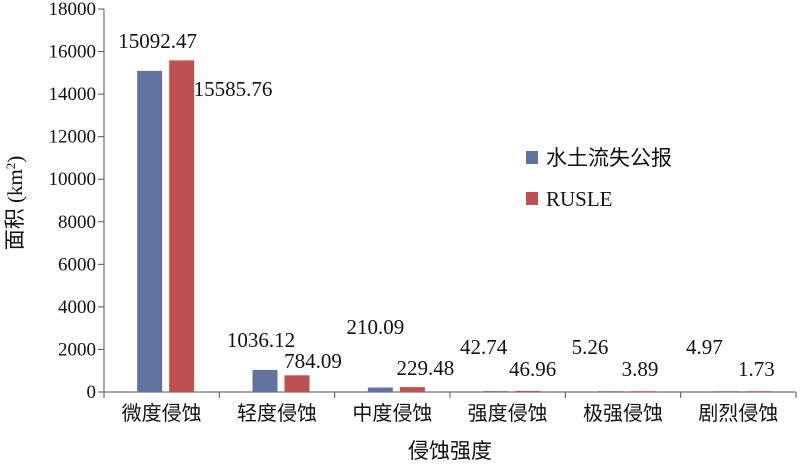 This screenshot has height=464, width=800. What do you see at coordinates (609, 158) in the screenshot?
I see `legend-label-series-1: 水土流失公报` at bounding box center [609, 158].